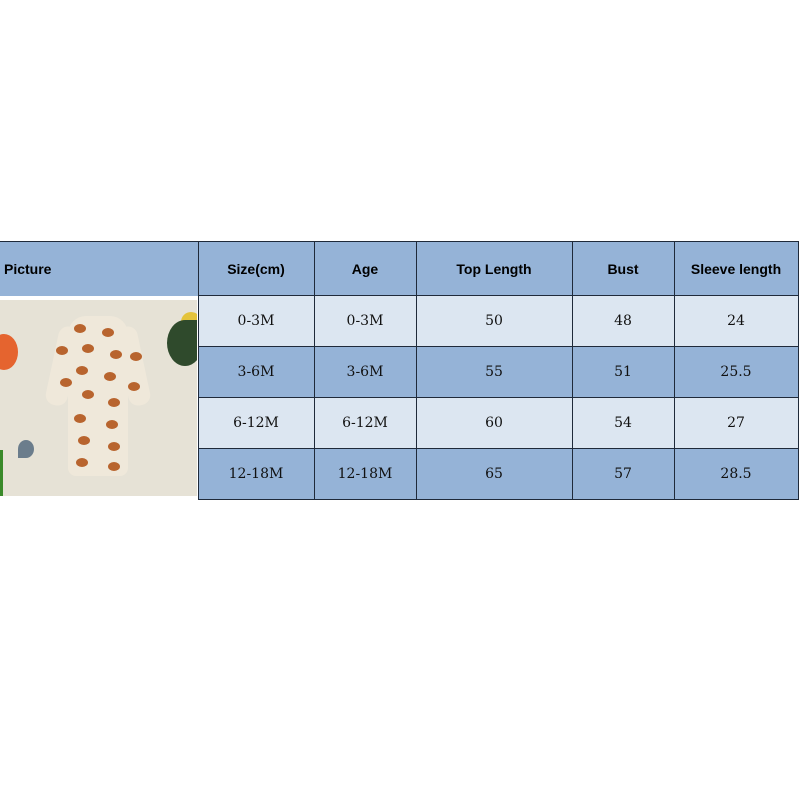 This screenshot has height=800, width=800. Describe the element at coordinates (736, 268) in the screenshot. I see `header-sleeve-length: Sleeve length` at that location.